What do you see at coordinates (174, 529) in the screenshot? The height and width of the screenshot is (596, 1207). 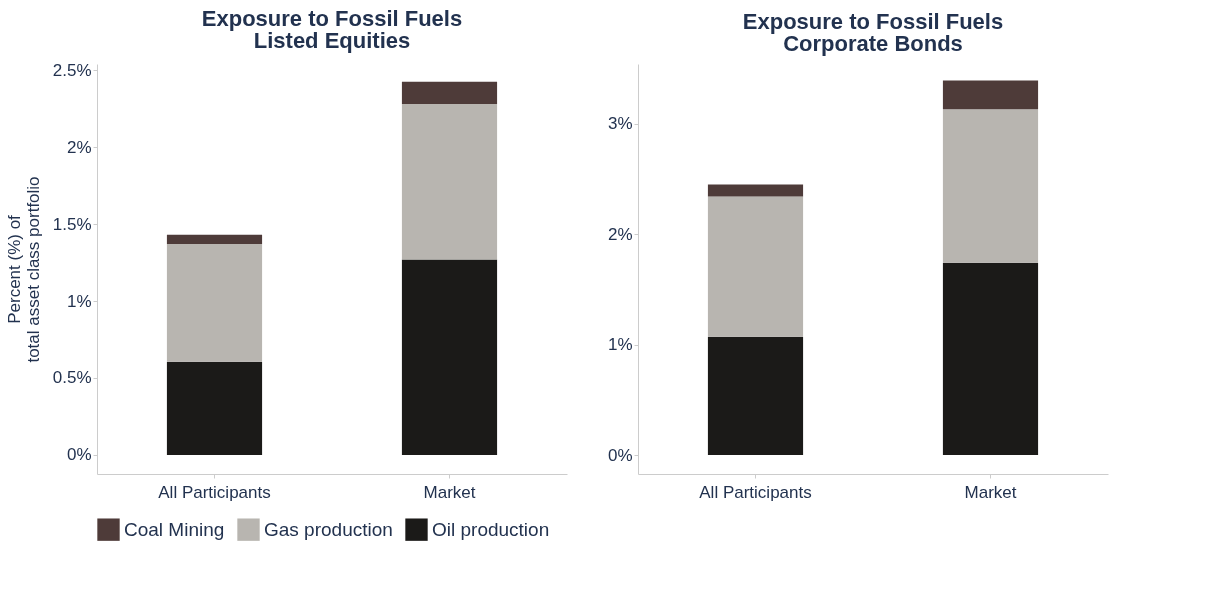 I see `legend-label: Coal Mining` at bounding box center [174, 529].